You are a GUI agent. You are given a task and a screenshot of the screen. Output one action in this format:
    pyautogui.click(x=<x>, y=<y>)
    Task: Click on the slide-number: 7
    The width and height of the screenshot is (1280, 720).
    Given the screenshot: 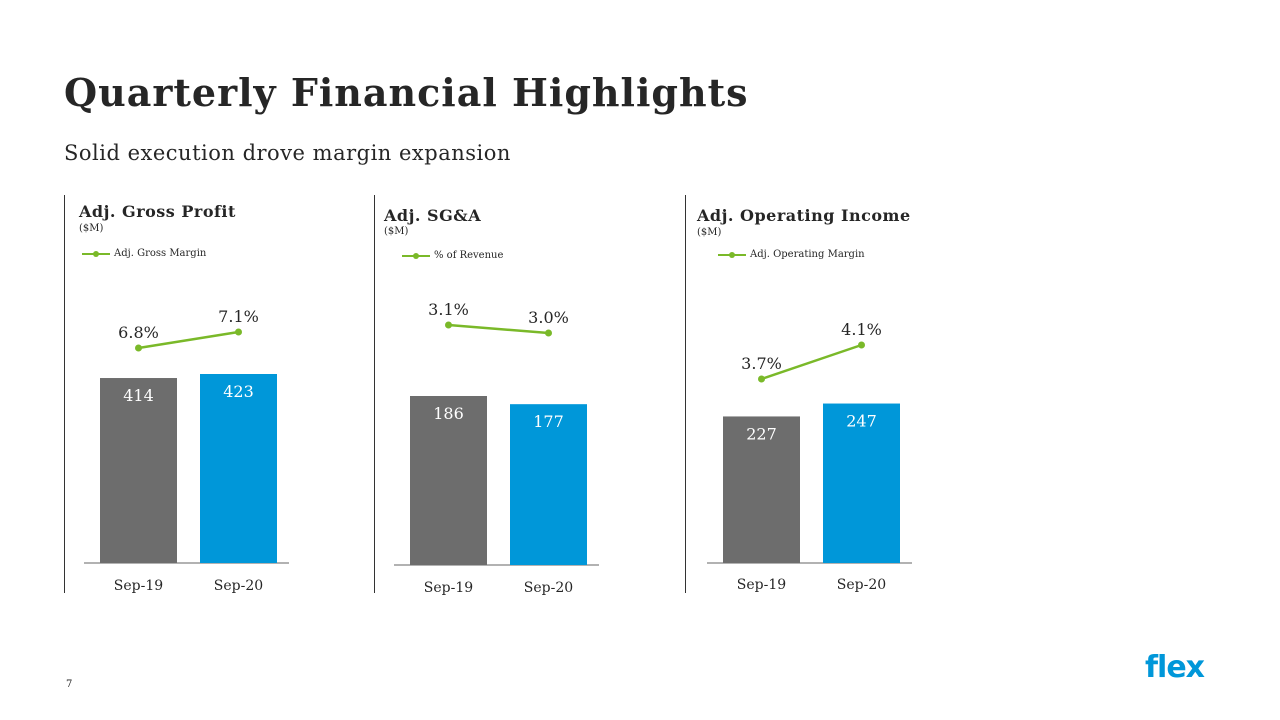 What is the action you would take?
    pyautogui.click(x=69, y=684)
    